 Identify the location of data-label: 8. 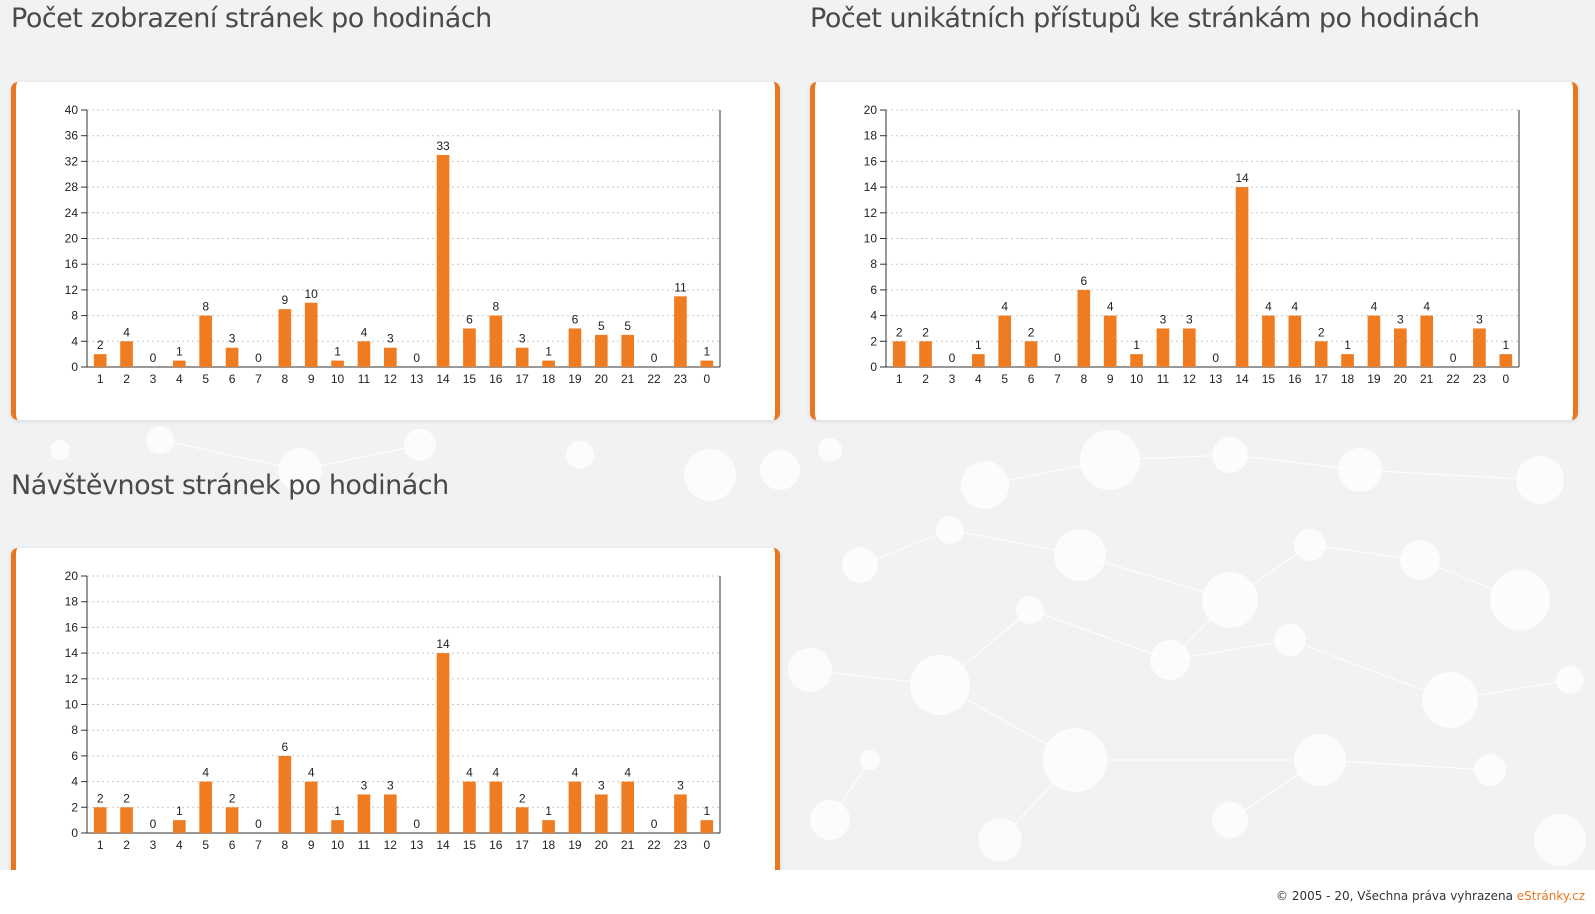
(205, 307).